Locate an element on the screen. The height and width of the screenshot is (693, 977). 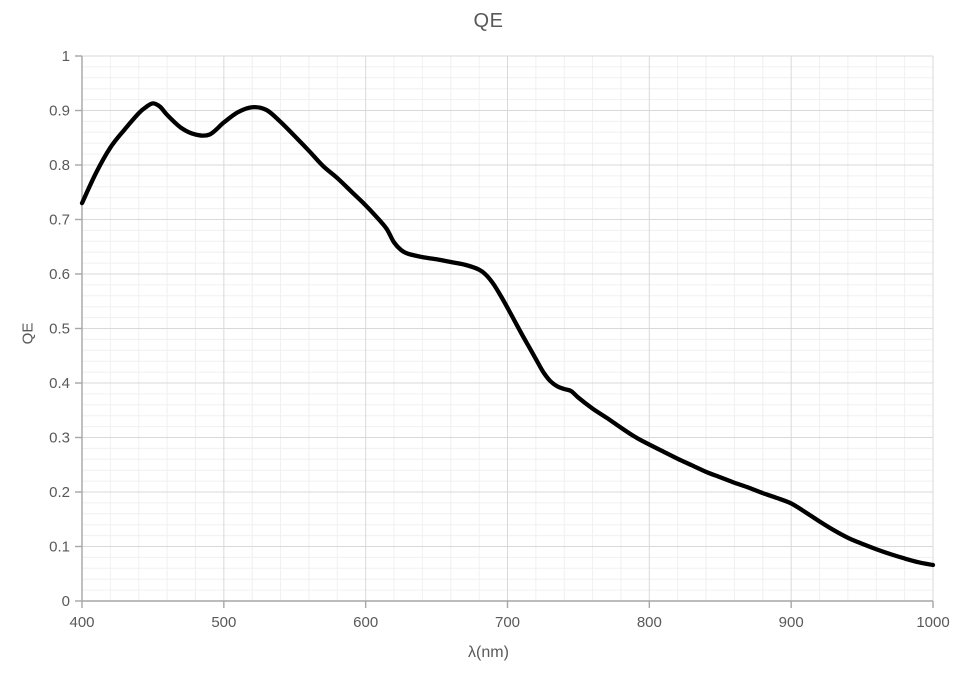
y-tick-label: 0.2 is located at coordinates (59, 492).